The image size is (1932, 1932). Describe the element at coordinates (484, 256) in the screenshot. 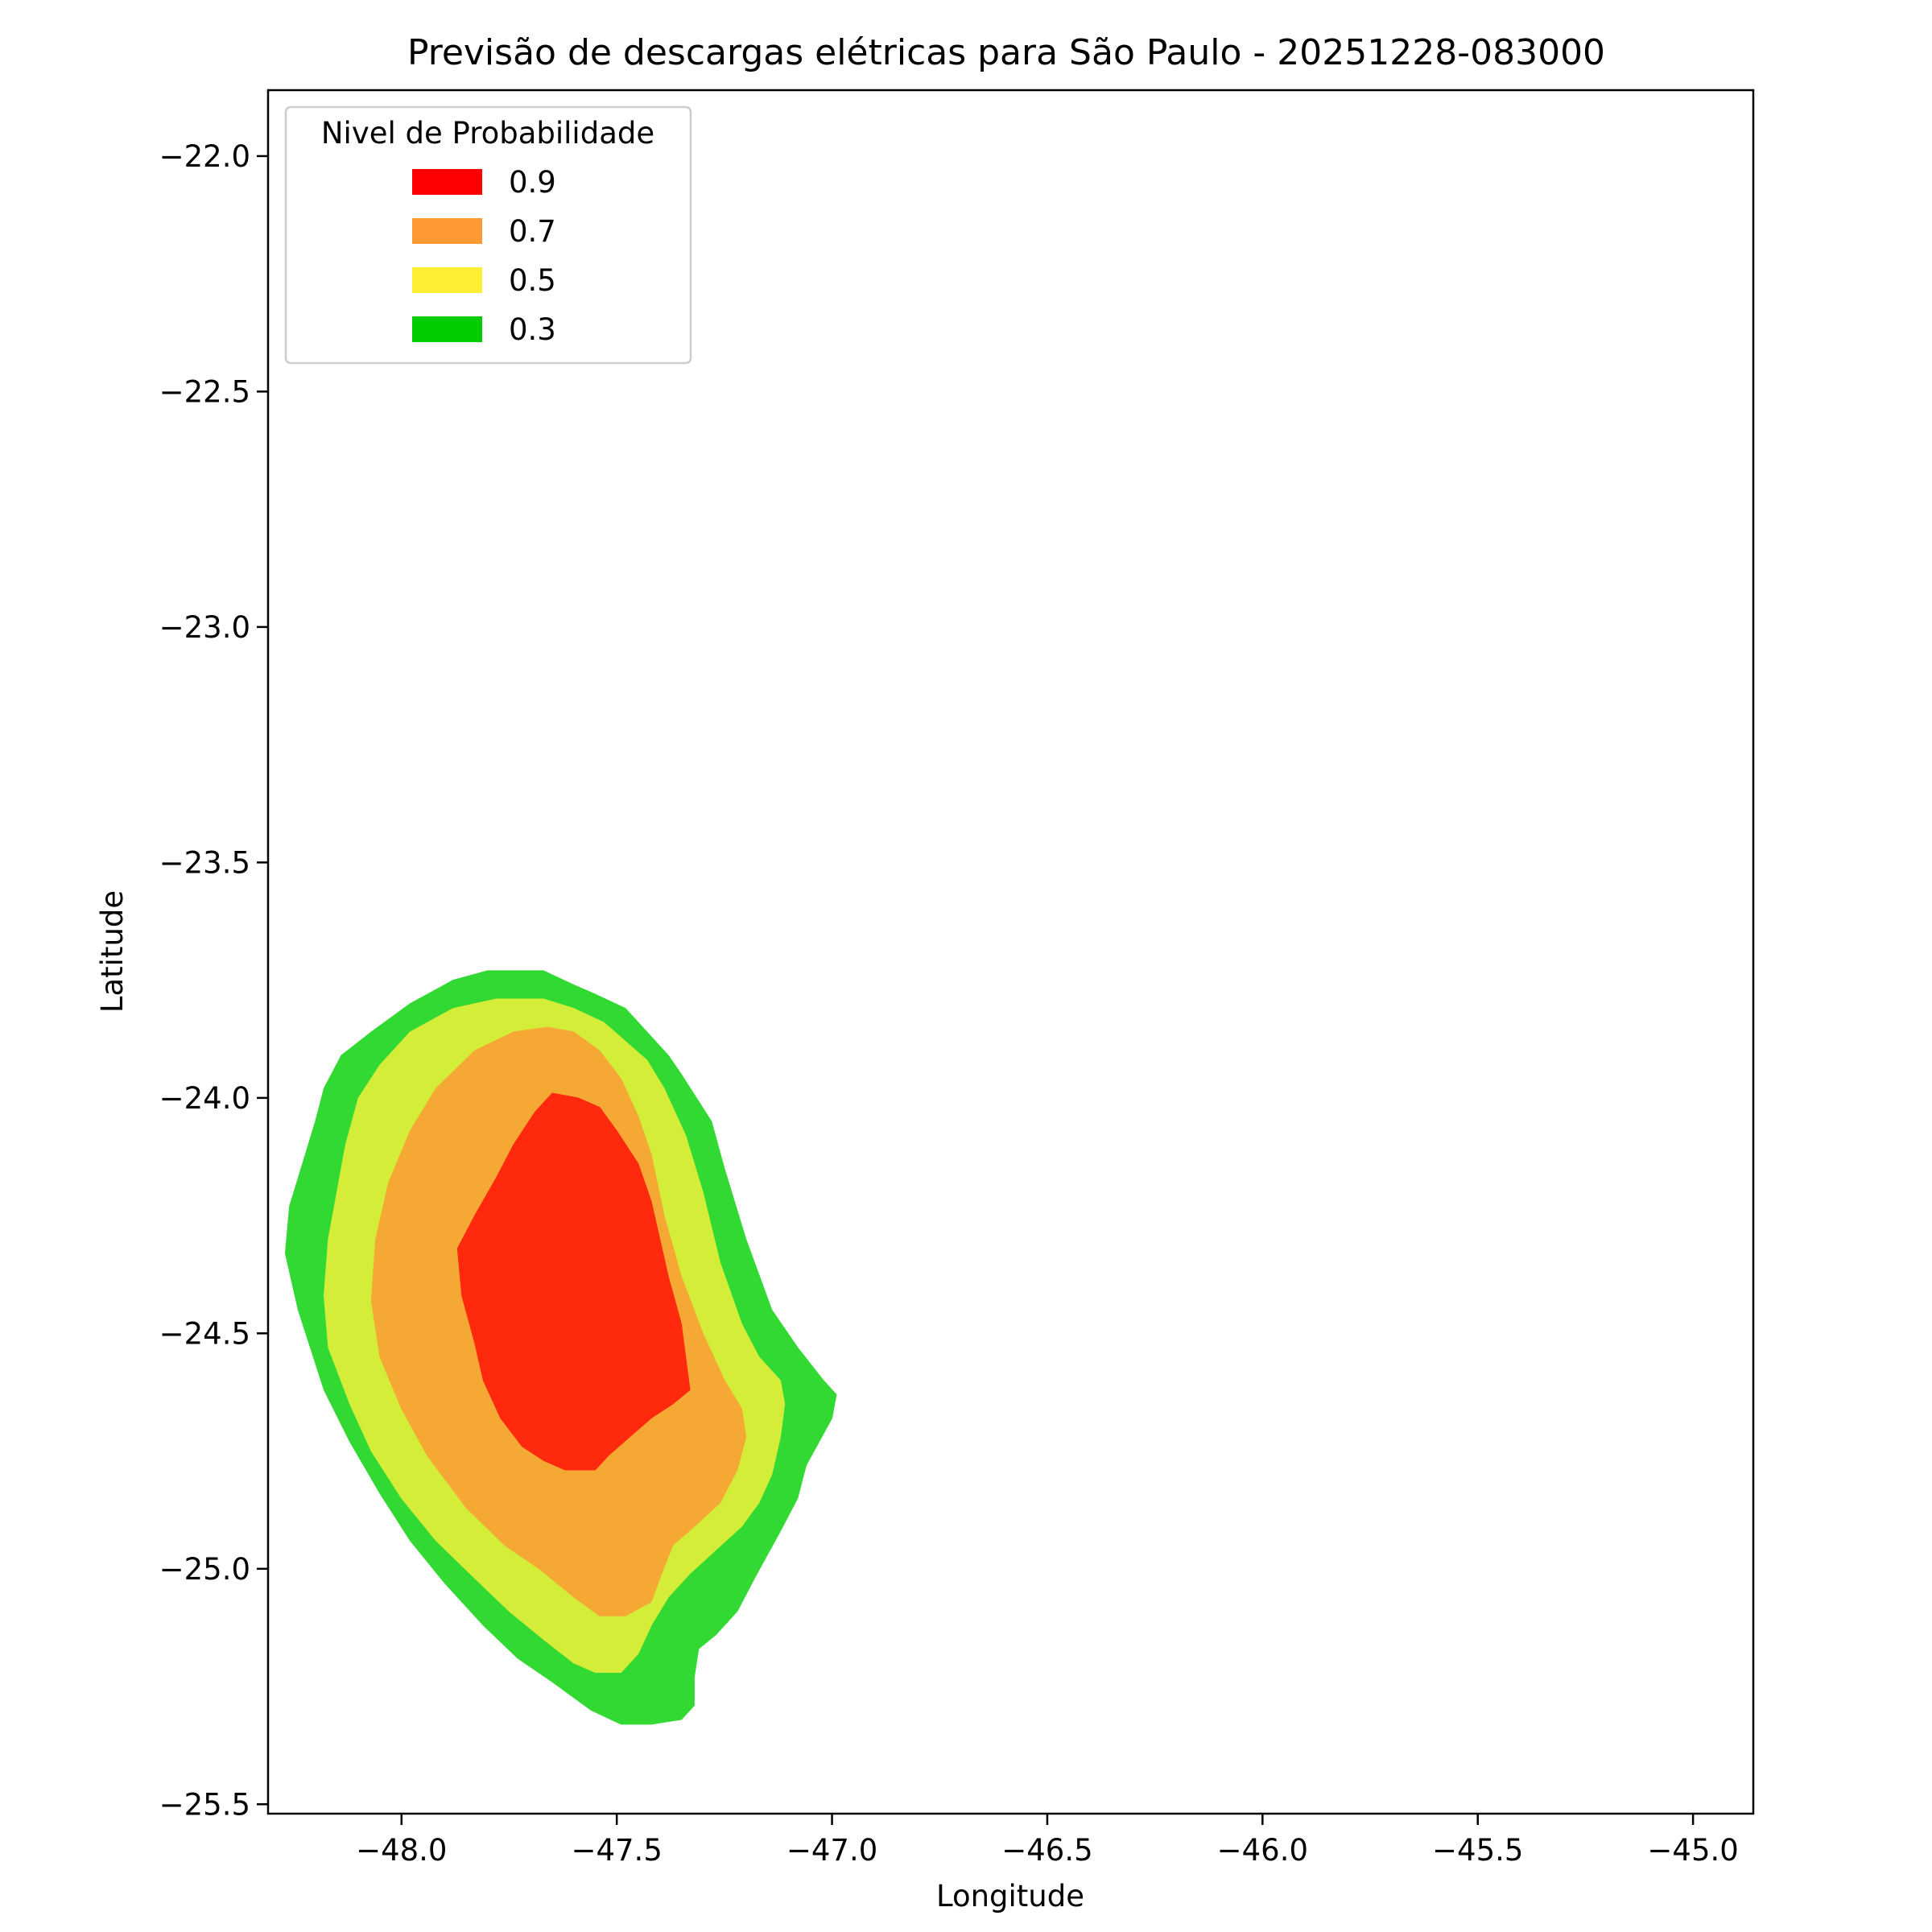

I see `legend-entries: 0.9 0.7 0.5 0.3` at that location.